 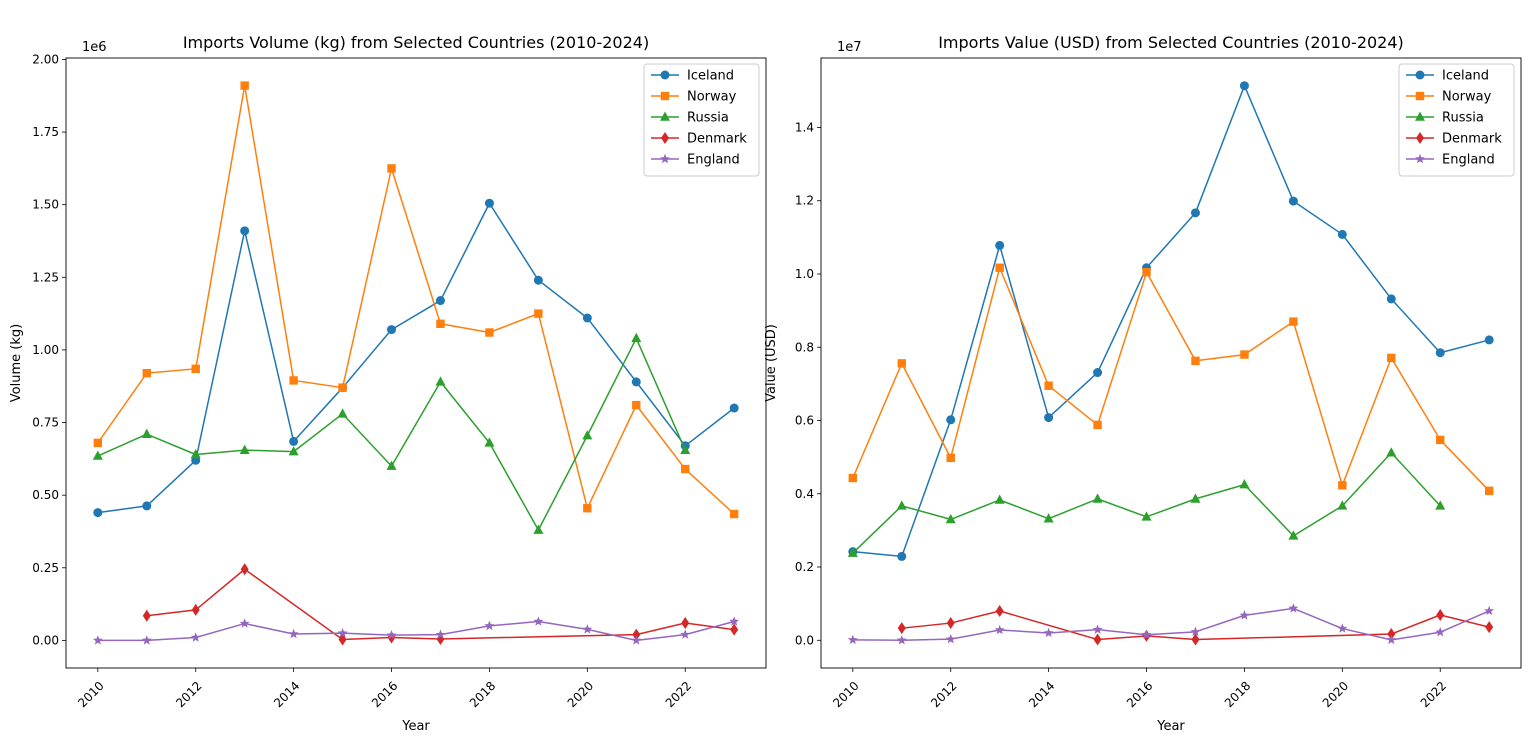 What do you see at coordinates (1335, 694) in the screenshot?
I see `x-tick-label: 2020` at bounding box center [1335, 694].